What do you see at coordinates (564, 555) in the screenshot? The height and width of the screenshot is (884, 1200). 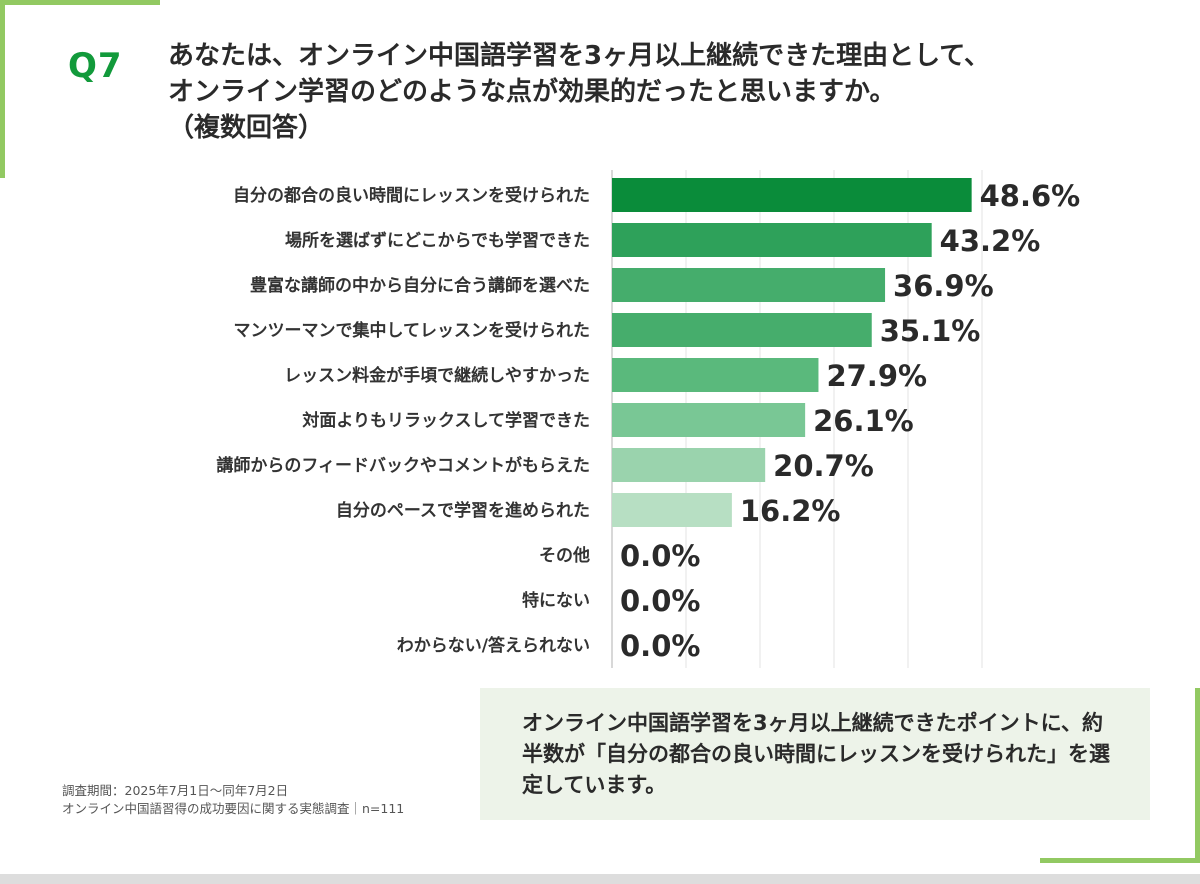 I see `category-label: その他` at bounding box center [564, 555].